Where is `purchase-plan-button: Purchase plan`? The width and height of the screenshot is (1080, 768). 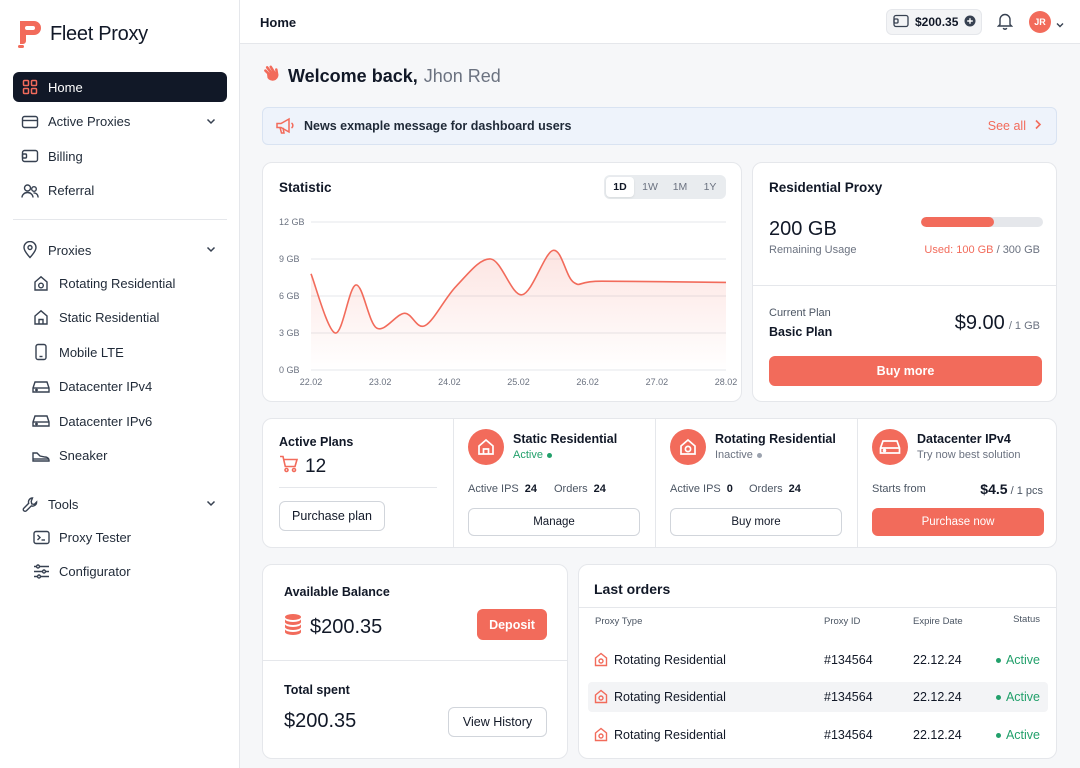
purchase-plan-button: Purchase plan is located at coordinates (332, 516).